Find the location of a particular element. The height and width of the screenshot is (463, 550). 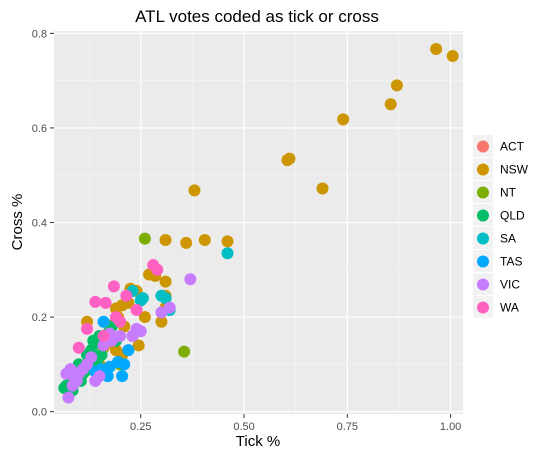

x-tick-label: 0.25 is located at coordinates (140, 427).